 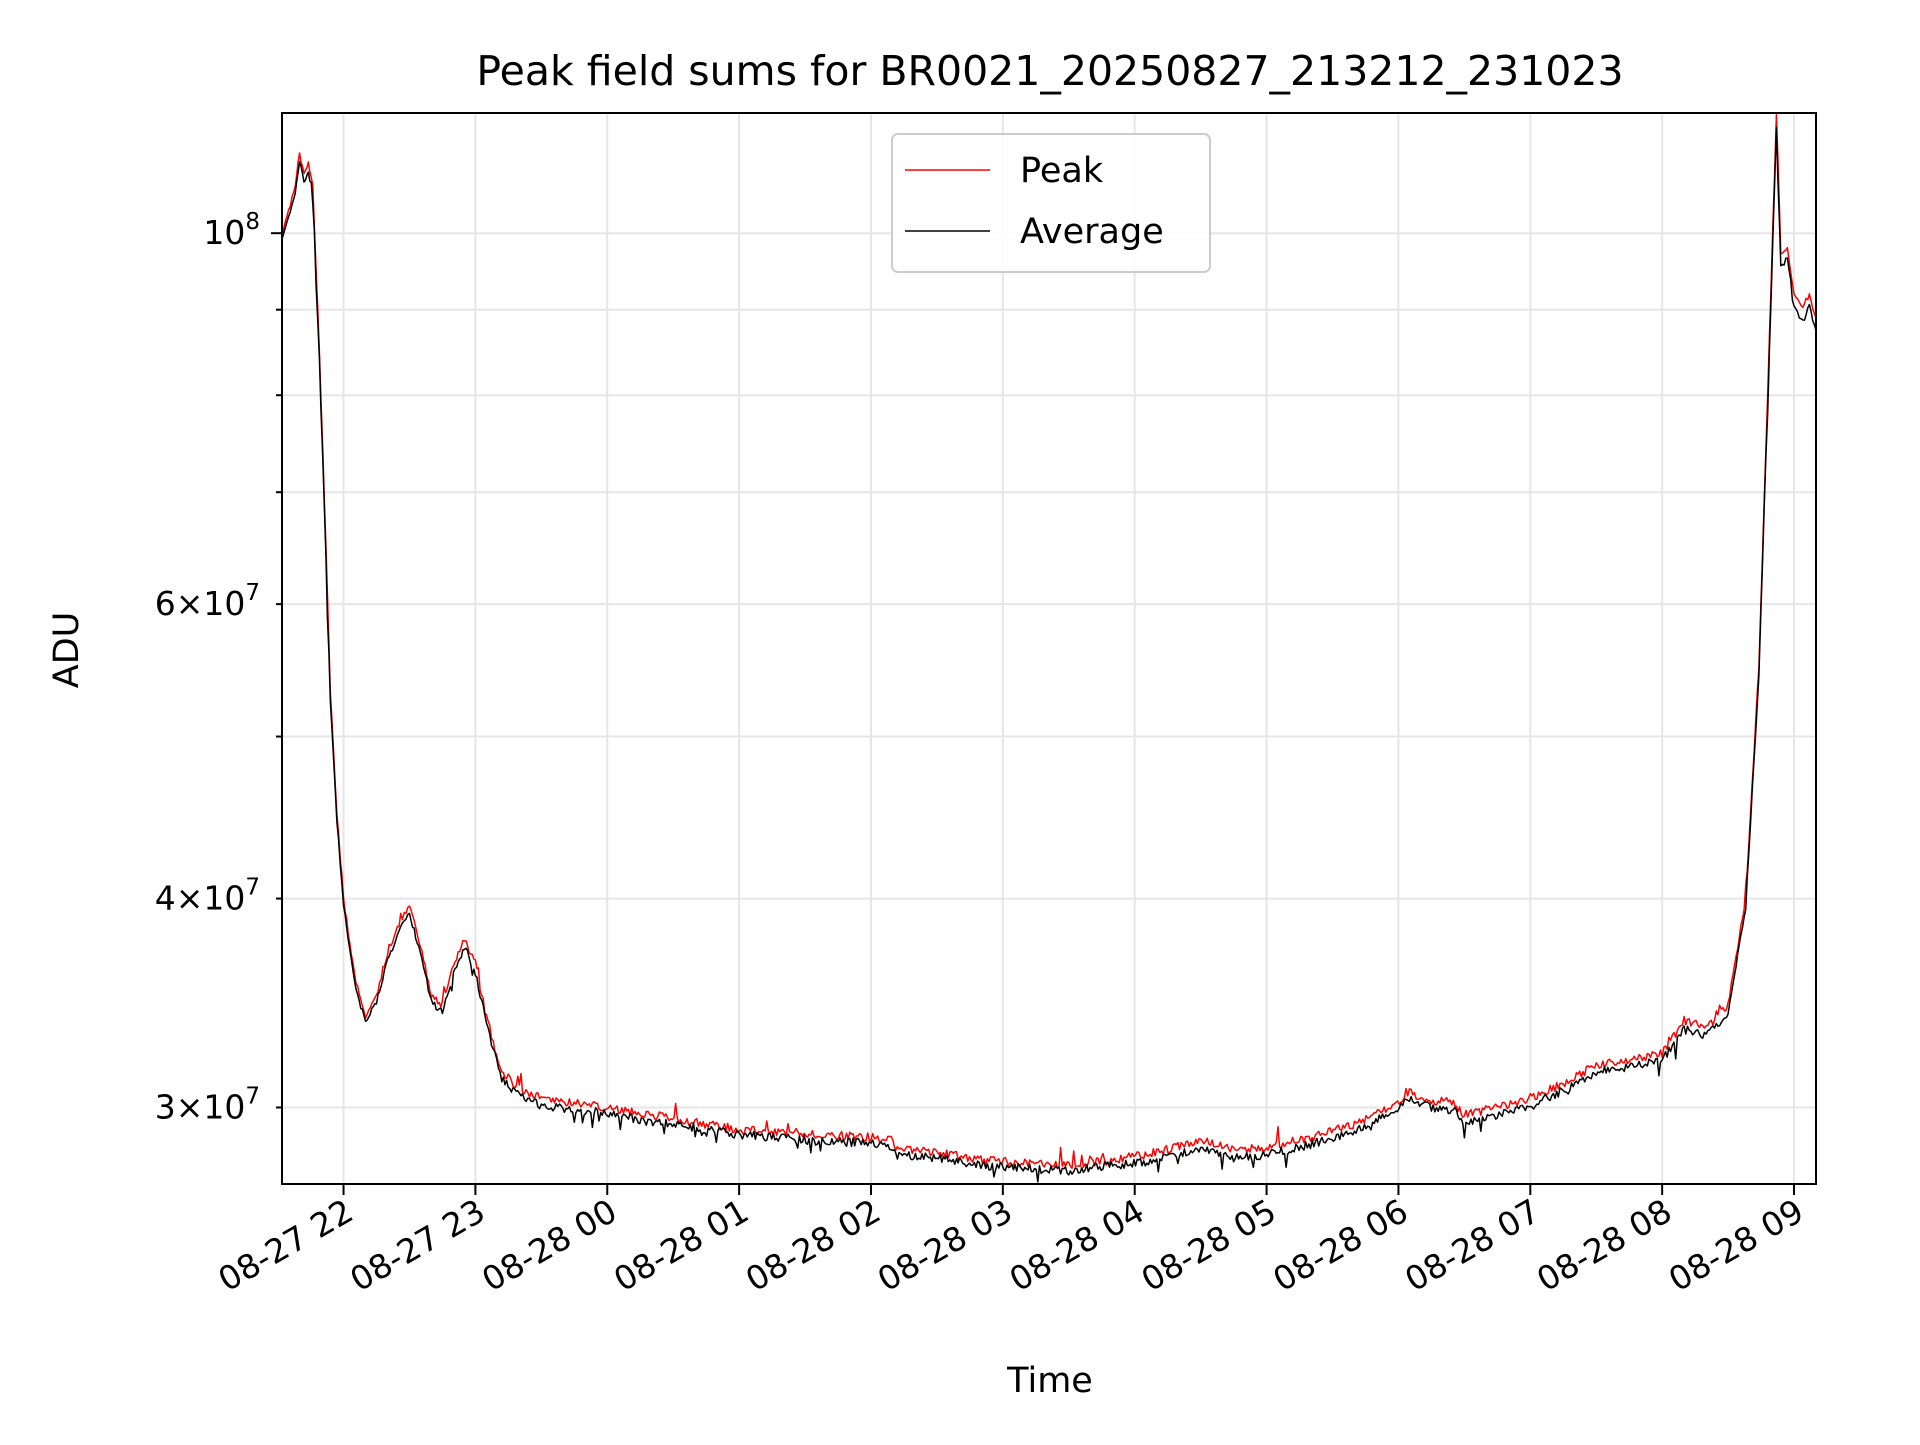 I want to click on x-axis-label: Time, so click(x=1049, y=1381).